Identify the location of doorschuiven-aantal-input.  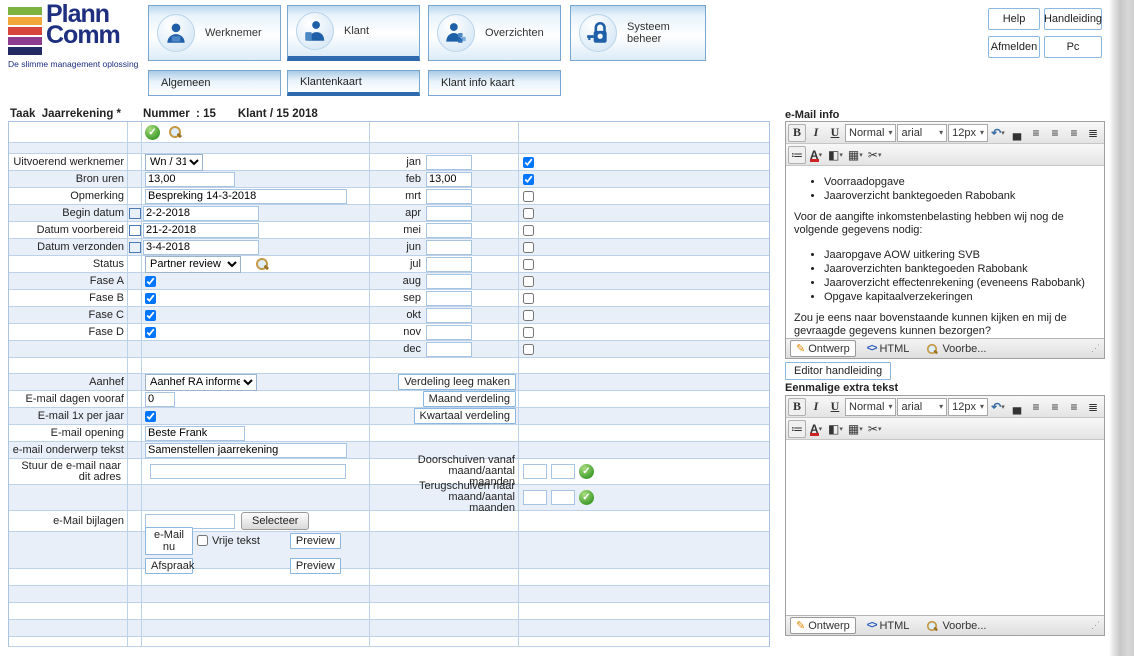
(563, 471).